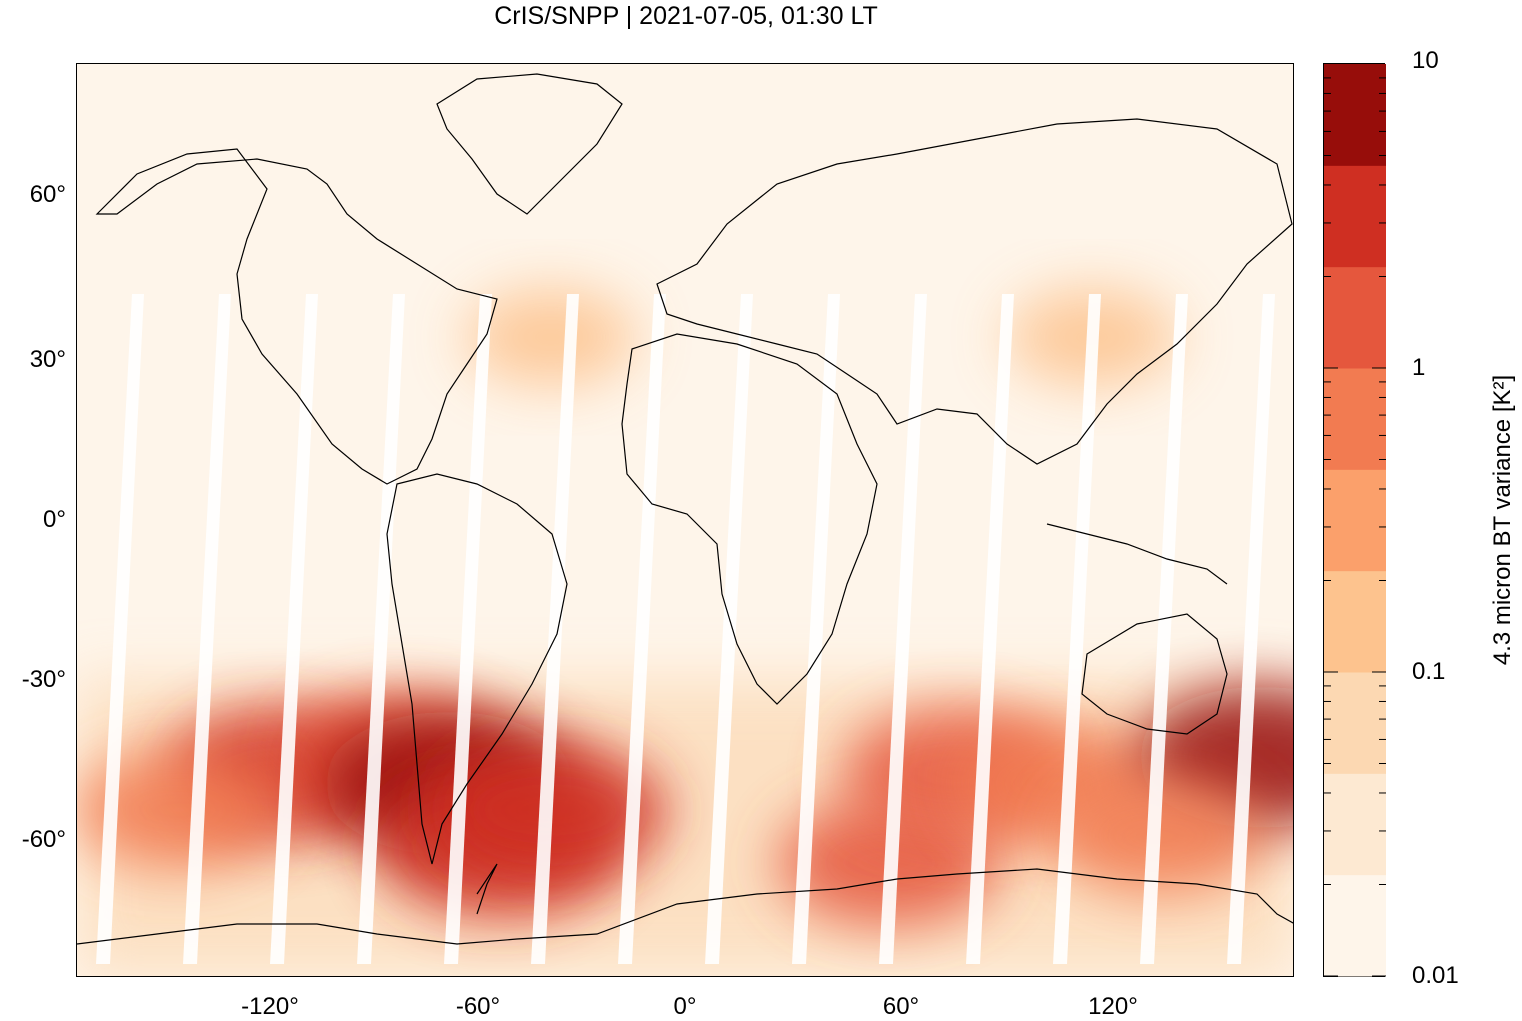  What do you see at coordinates (974, 291) in the screenshot?
I see `coastline-eurasia` at bounding box center [974, 291].